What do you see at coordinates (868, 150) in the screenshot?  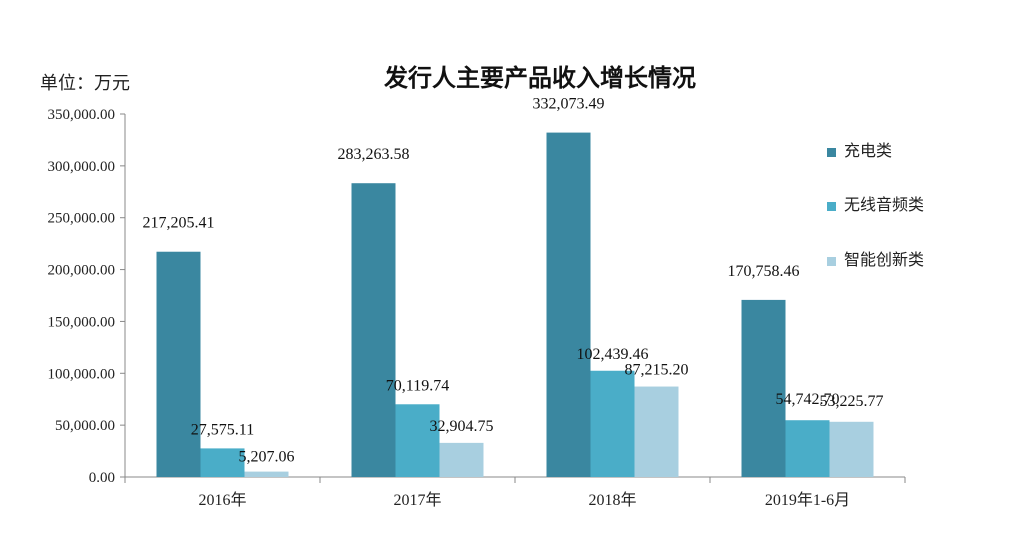 I see `legend-label: 充电类` at bounding box center [868, 150].